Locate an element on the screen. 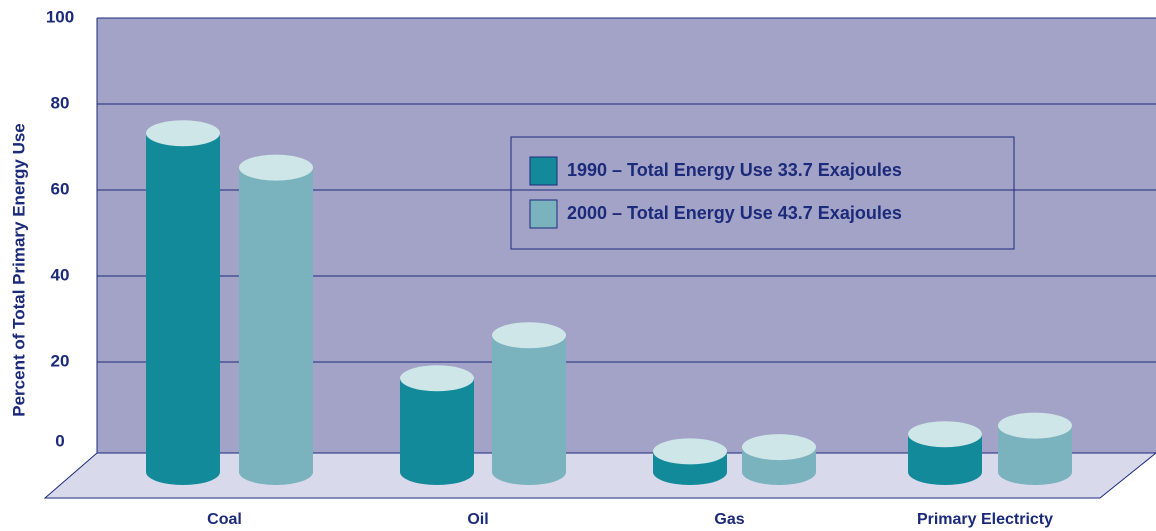  y-tick-label: 20 is located at coordinates (60, 360).